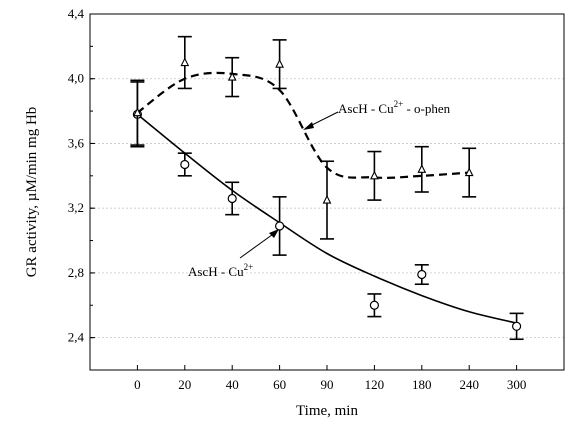  I want to click on x-axis-title: Time, min, so click(327, 411).